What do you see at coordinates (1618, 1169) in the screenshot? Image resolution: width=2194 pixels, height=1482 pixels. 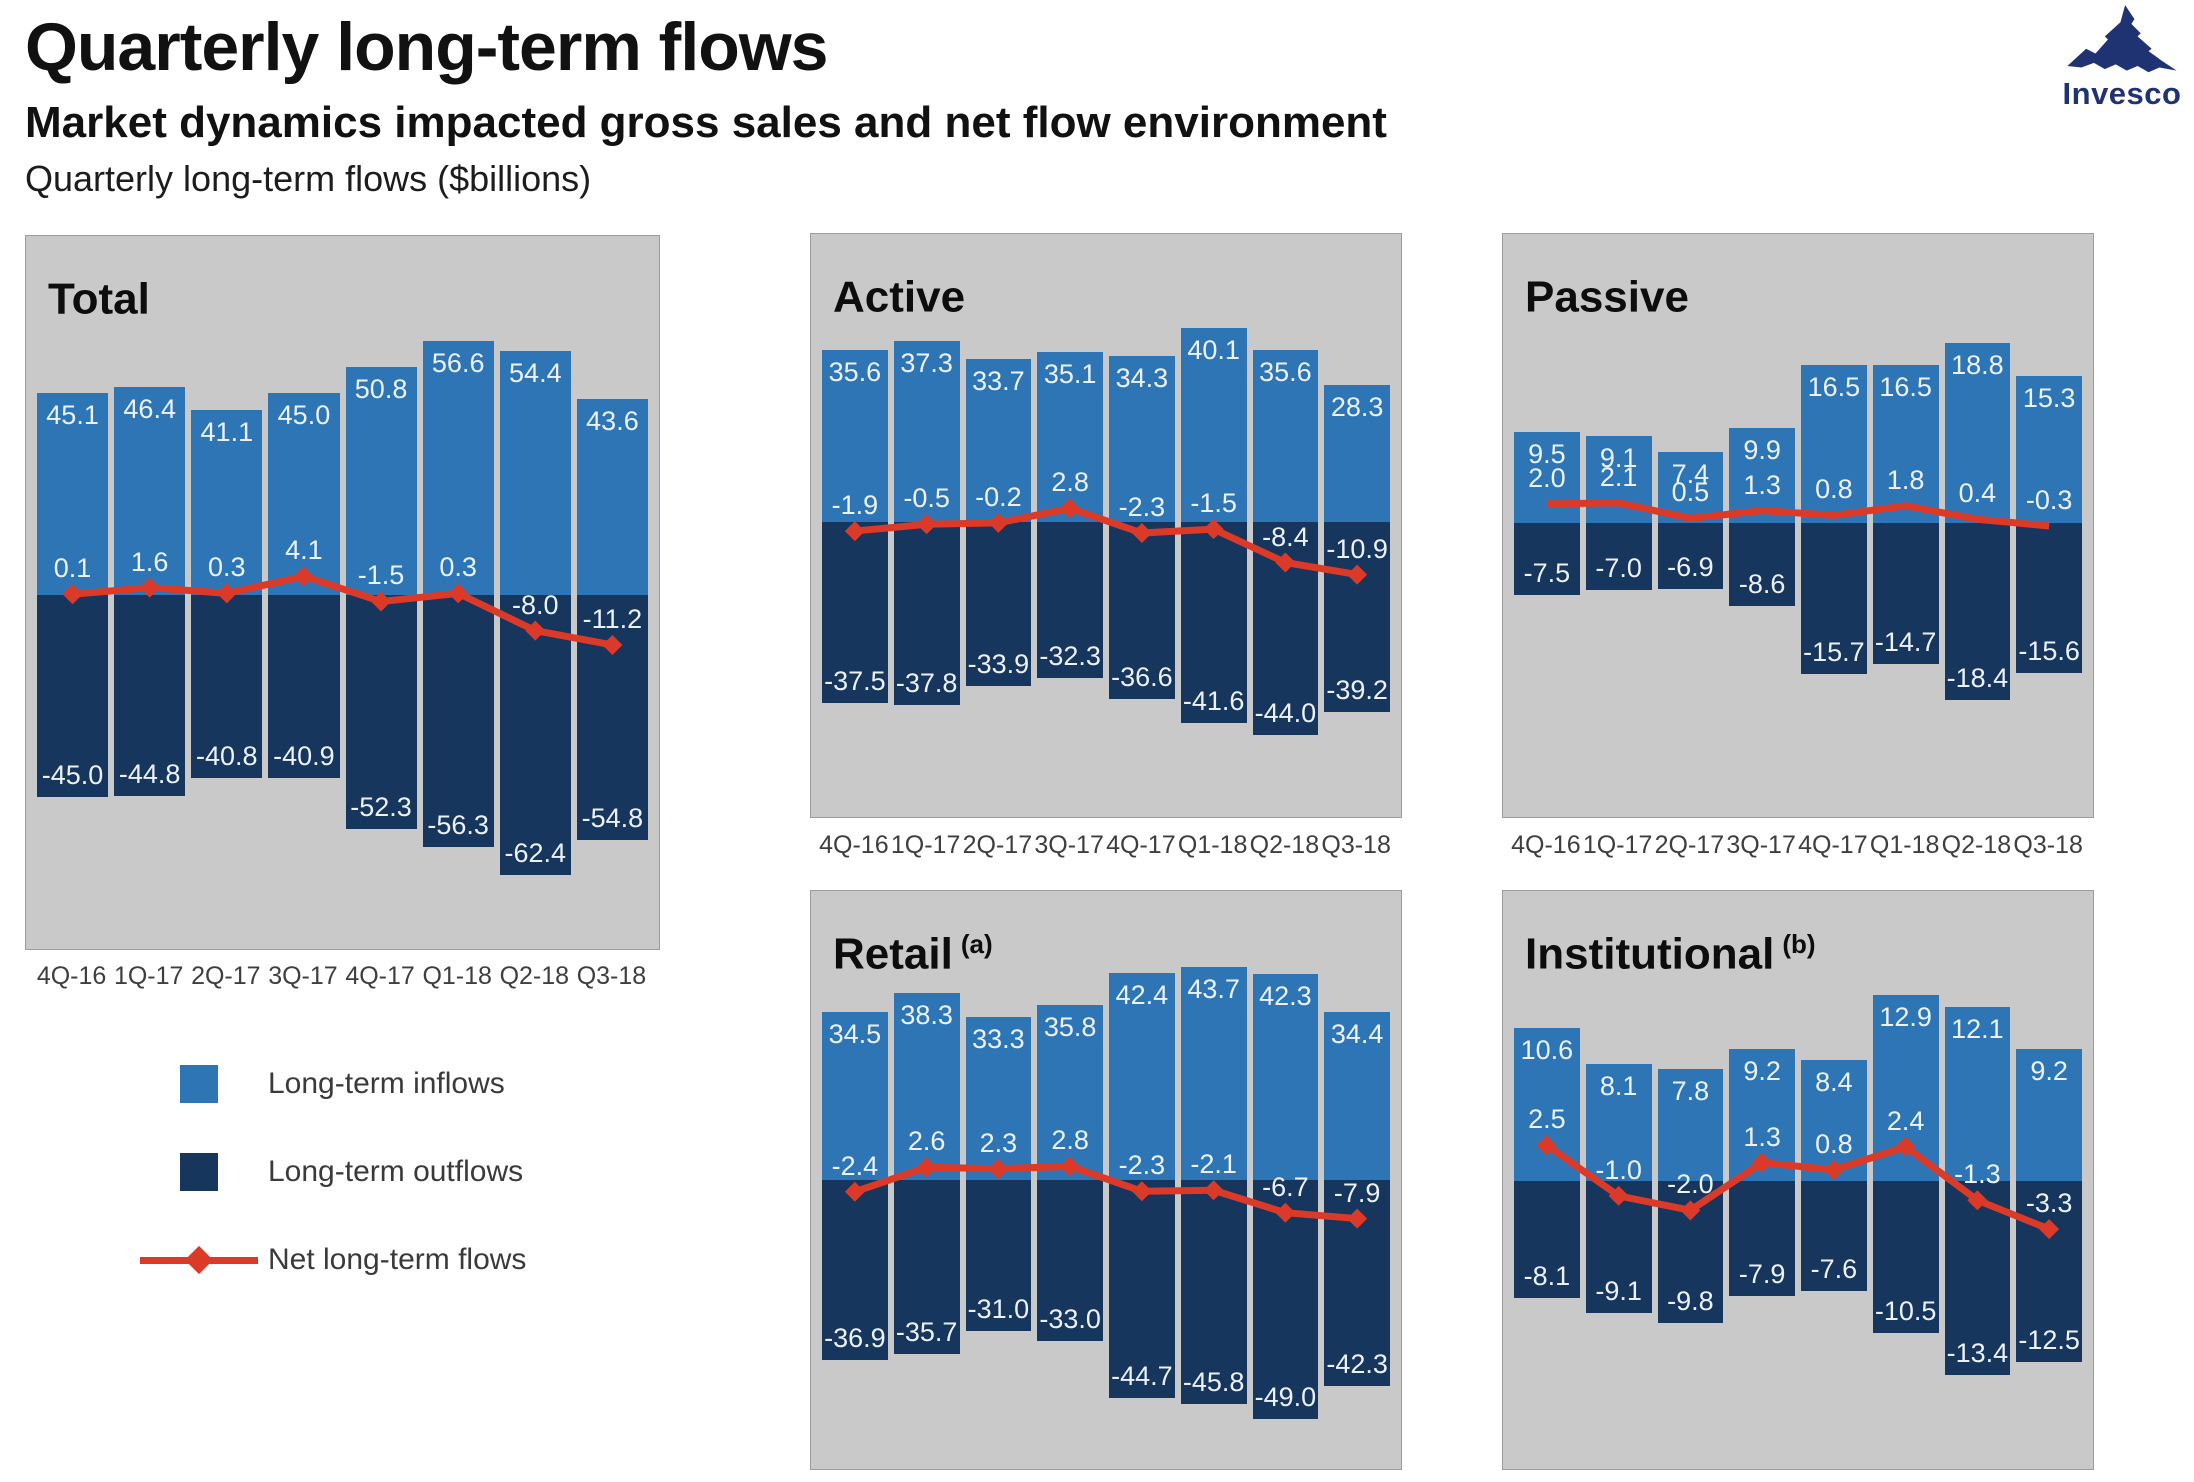 I see `net-value-label: -1.0` at bounding box center [1618, 1169].